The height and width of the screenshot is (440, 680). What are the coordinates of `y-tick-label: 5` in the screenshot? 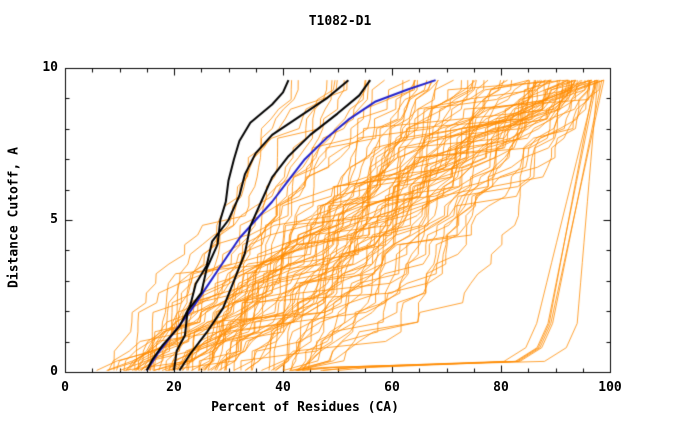 It's located at (54, 219).